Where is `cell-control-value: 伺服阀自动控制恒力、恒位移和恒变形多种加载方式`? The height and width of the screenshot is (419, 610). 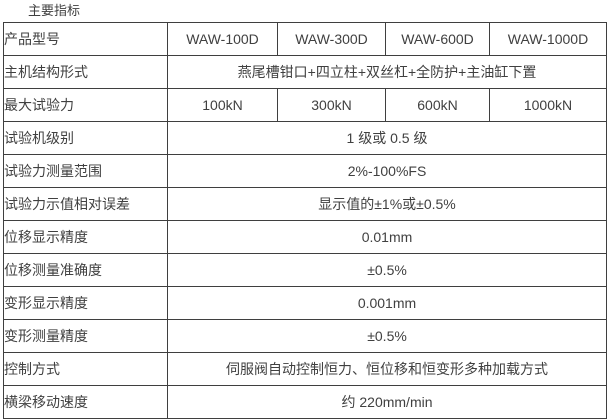 cell-control-value: 伺服阀自动控制恒力、恒位移和恒变形多种加载方式 is located at coordinates (387, 369).